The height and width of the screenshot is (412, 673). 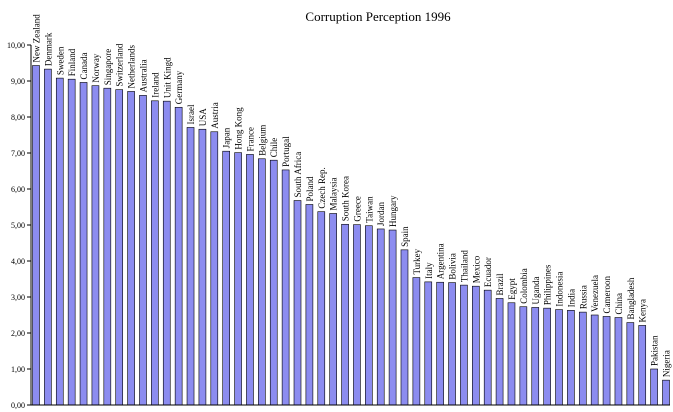 What do you see at coordinates (37, 38) in the screenshot?
I see `category-label: New Zealand` at bounding box center [37, 38].